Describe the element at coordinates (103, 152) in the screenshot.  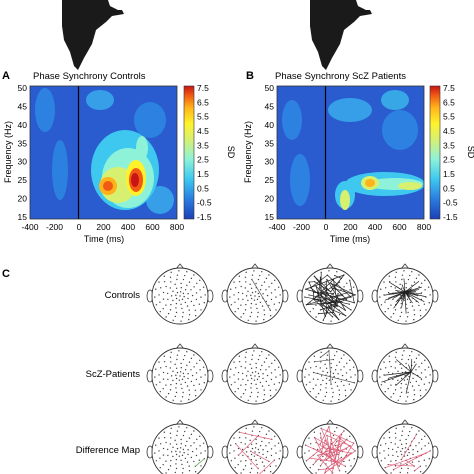
I see `panel-a-frame` at that location.